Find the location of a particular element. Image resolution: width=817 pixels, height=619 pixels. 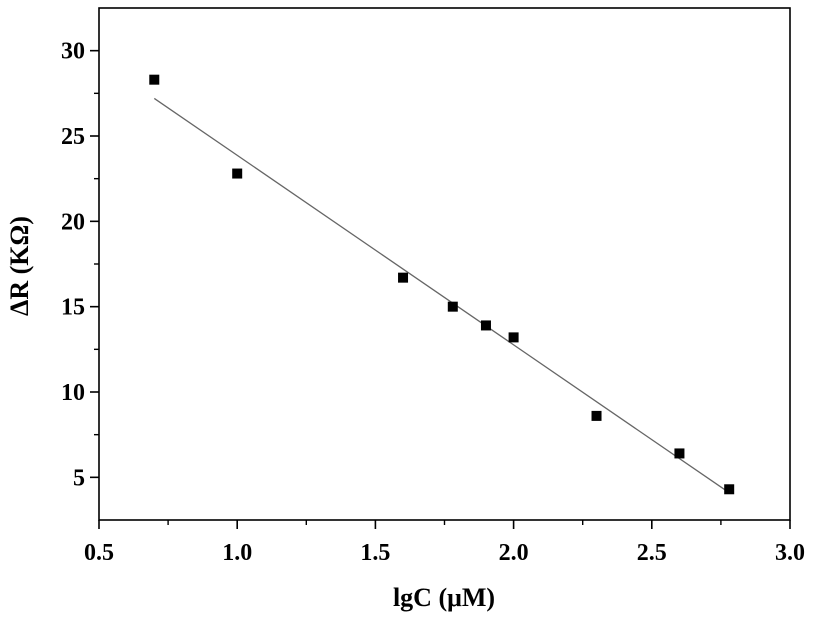

x-tick-label: 1.0 is located at coordinates (237, 553).